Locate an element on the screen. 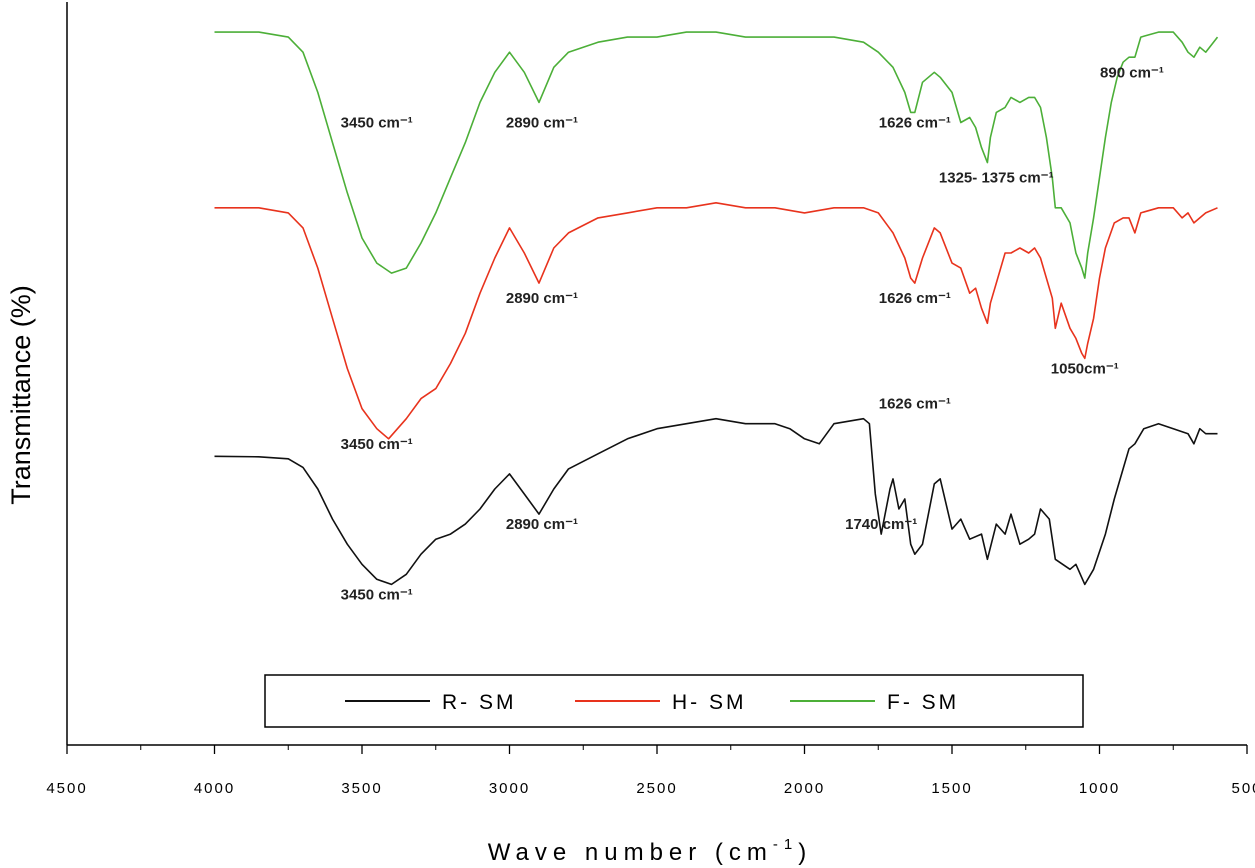 The image size is (1255, 868). x-tick-label: 4500 is located at coordinates (66, 788).